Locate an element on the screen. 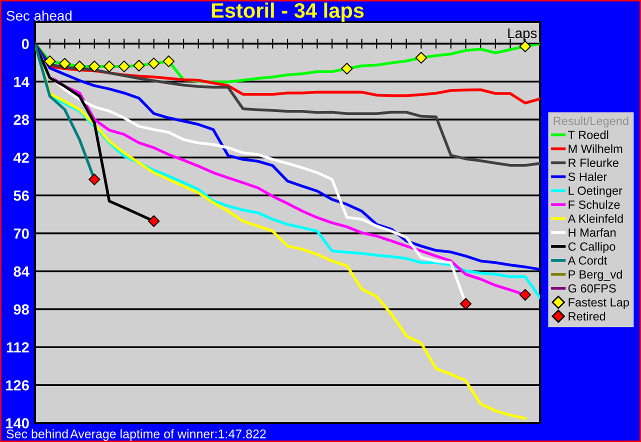 The width and height of the screenshot is (641, 442). y-tick-label: 42 is located at coordinates (21, 157).